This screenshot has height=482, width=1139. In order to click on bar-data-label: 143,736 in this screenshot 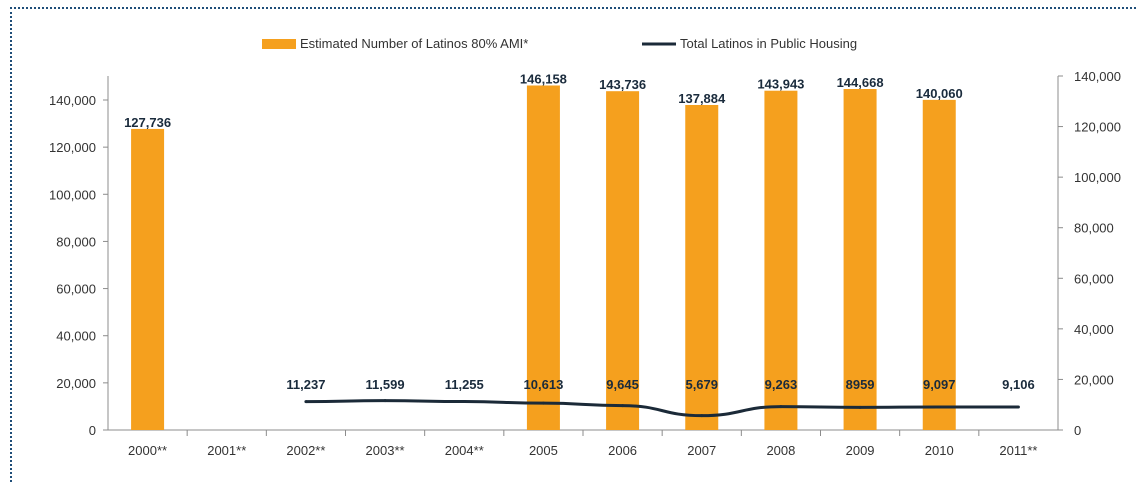, I will do `click(622, 84)`.